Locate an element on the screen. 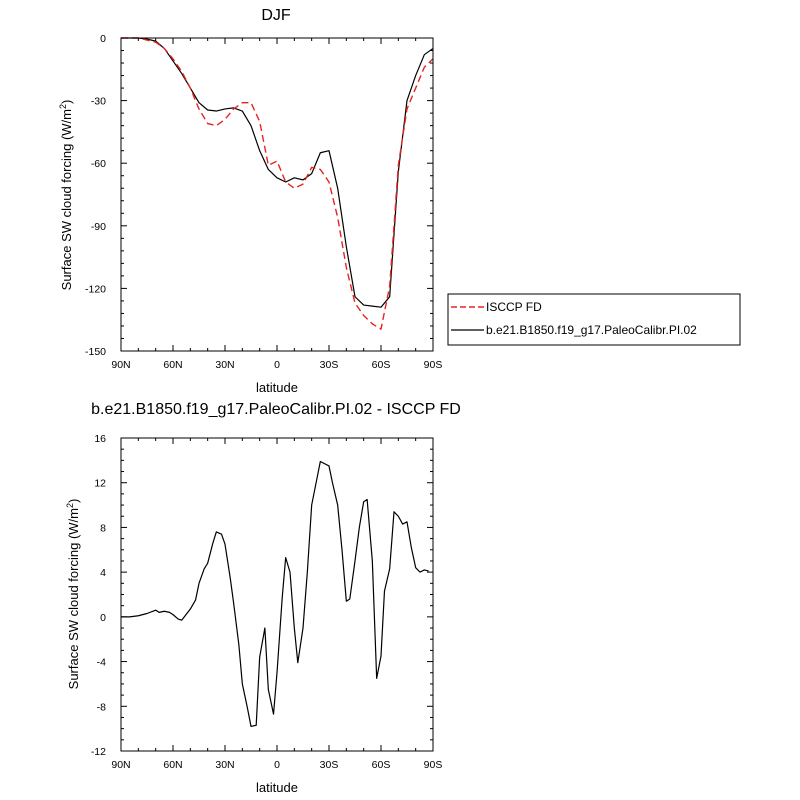 This screenshot has width=800, height=800. top-y-axis-title: Surface SW cloud forcing (W/m2) is located at coordinates (66, 195).